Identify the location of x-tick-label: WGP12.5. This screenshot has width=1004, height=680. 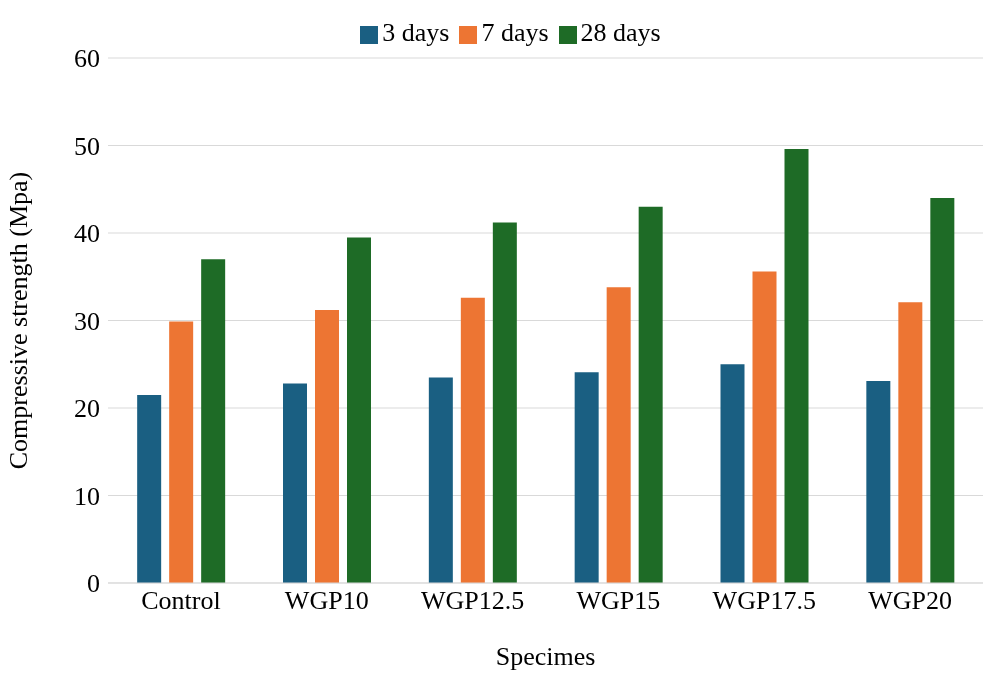
(472, 601).